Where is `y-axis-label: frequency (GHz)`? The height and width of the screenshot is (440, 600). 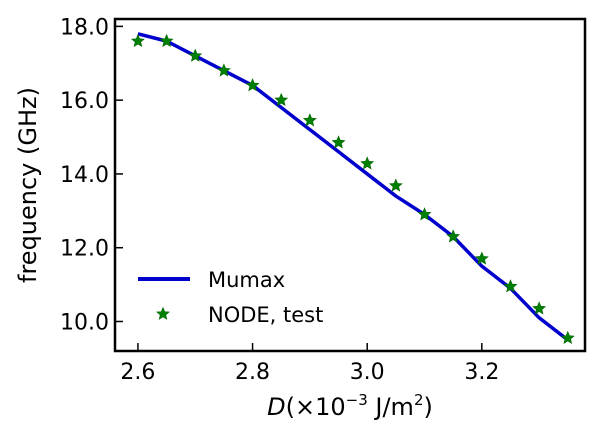
y-axis-label: frequency (GHz) is located at coordinates (28, 185).